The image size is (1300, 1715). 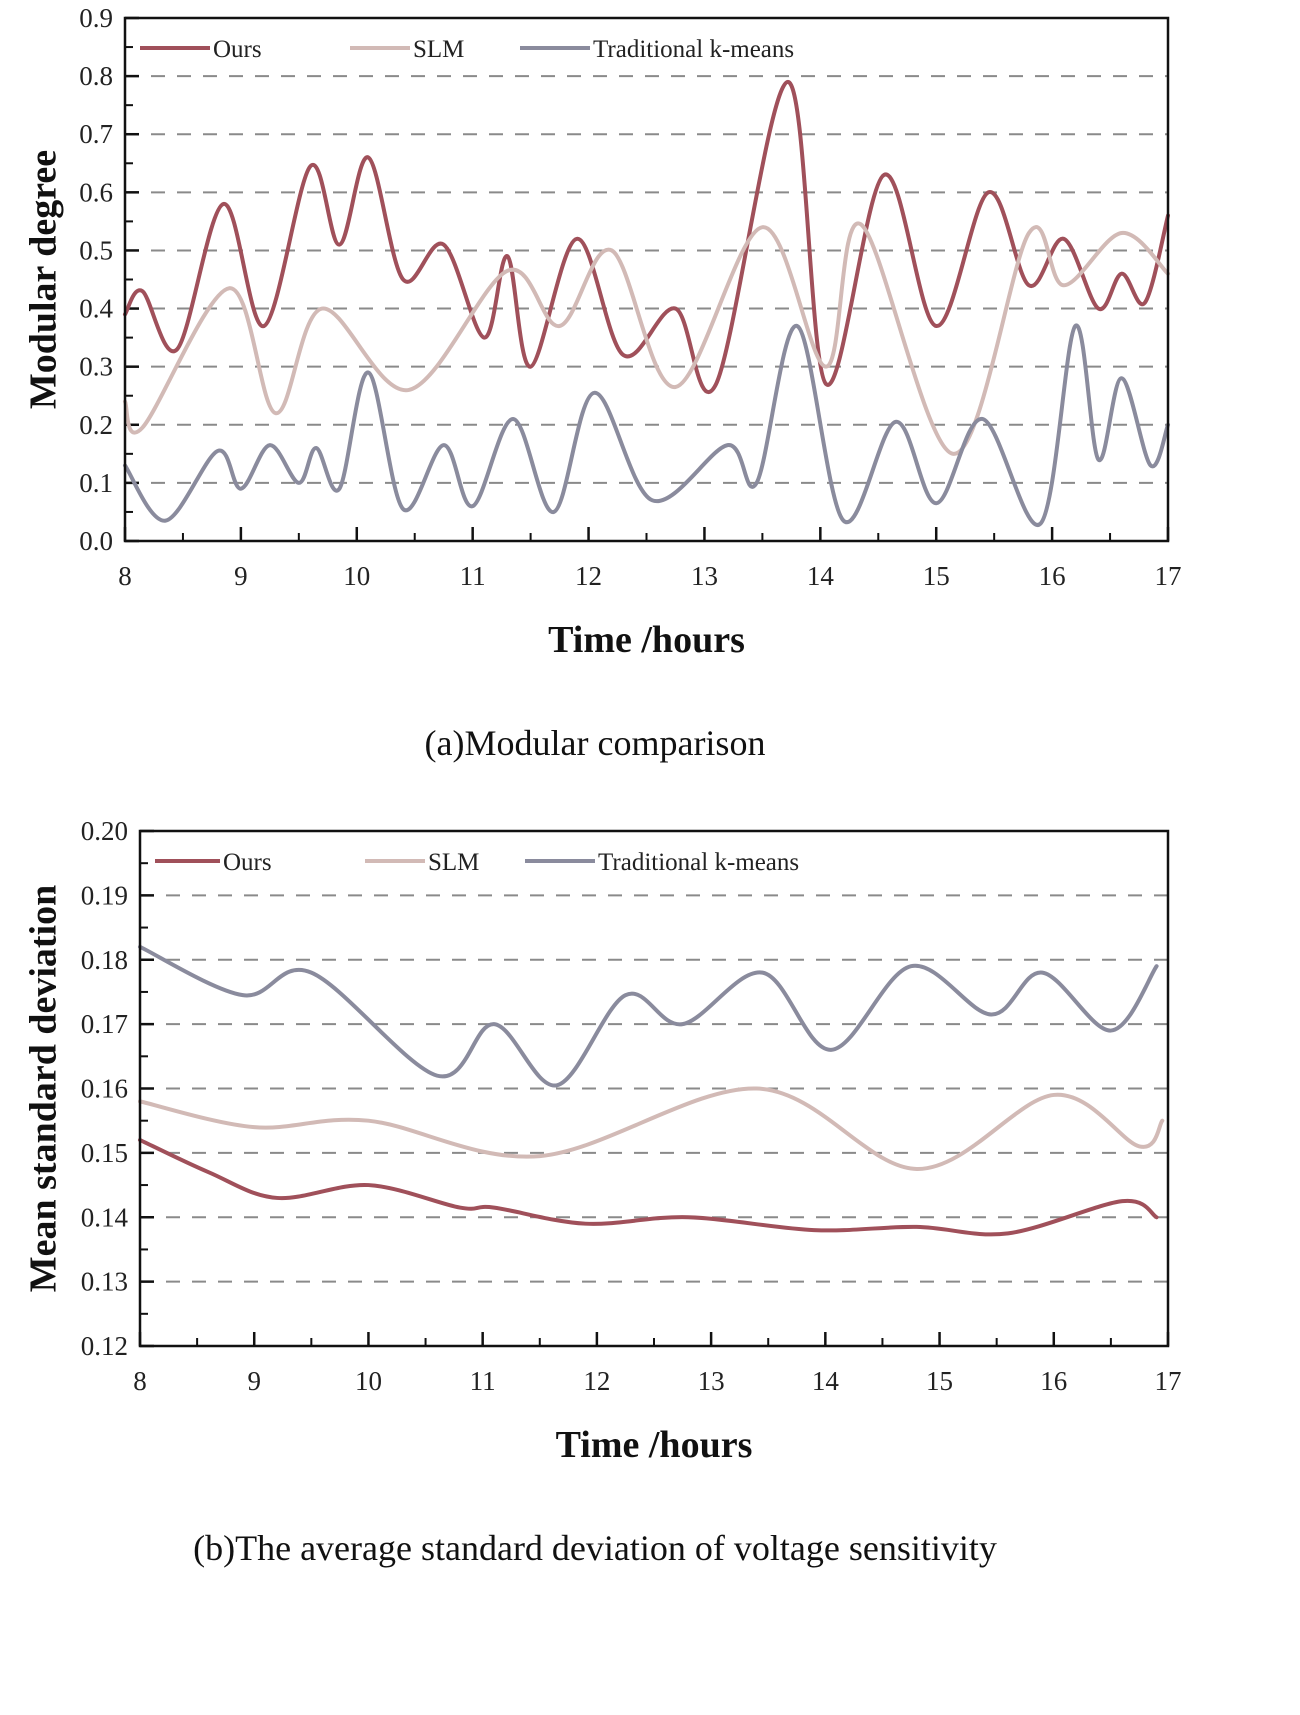 I want to click on y-tick-label: 0.17, so click(x=104, y=1024).